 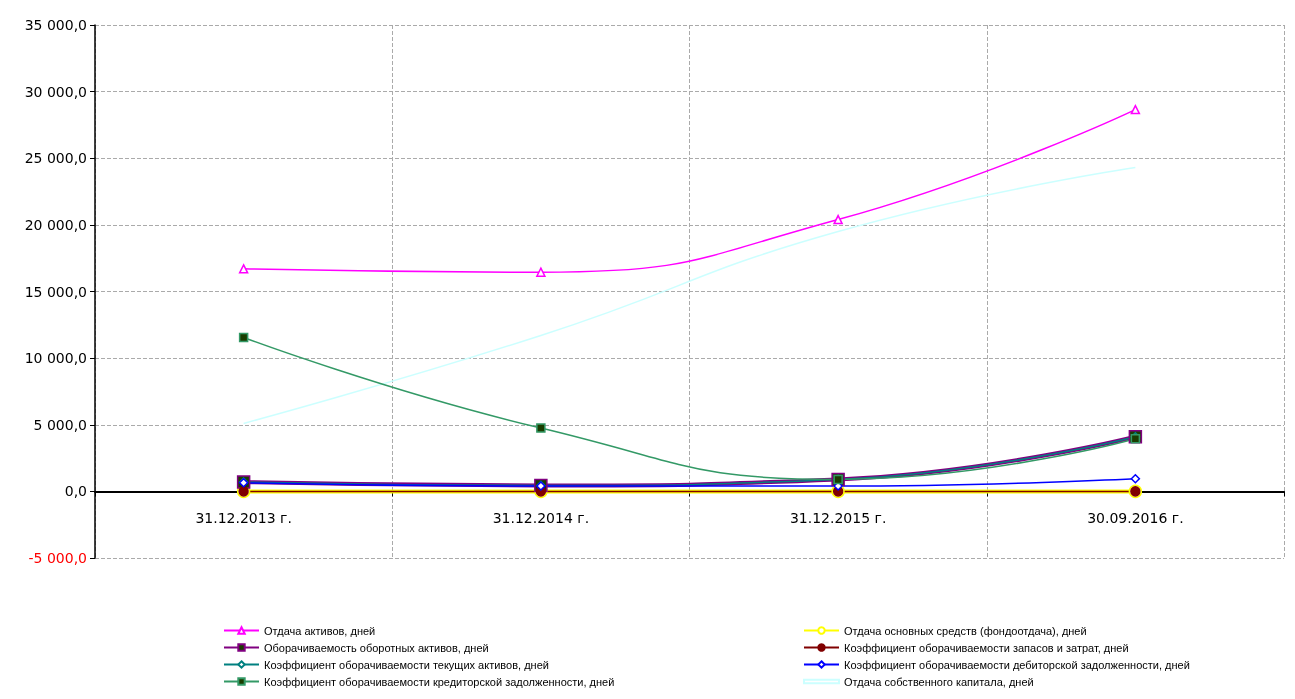 I want to click on y-tick-label: 25 000,0, so click(x=55, y=158).